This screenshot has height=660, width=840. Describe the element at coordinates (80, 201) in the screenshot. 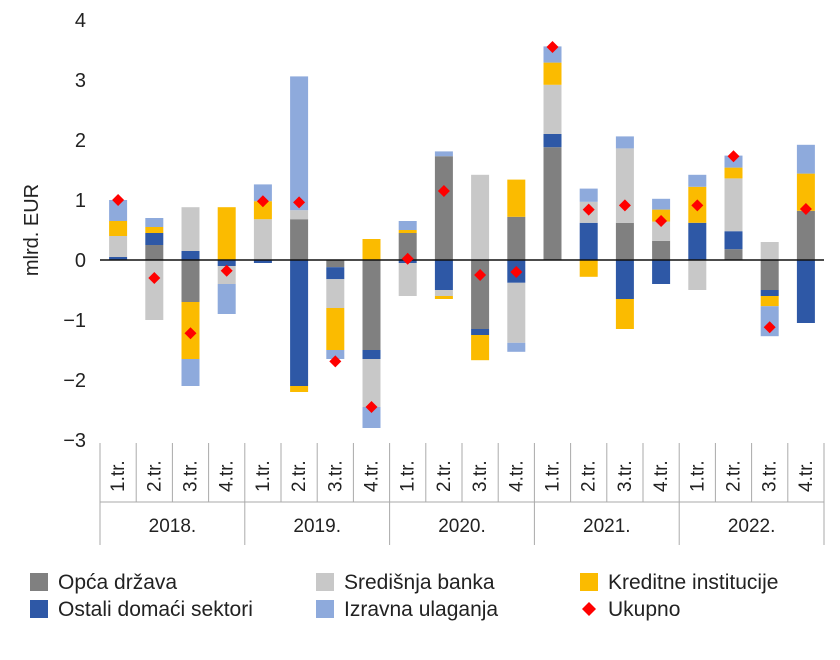

I see `y-tick-label: 1` at that location.